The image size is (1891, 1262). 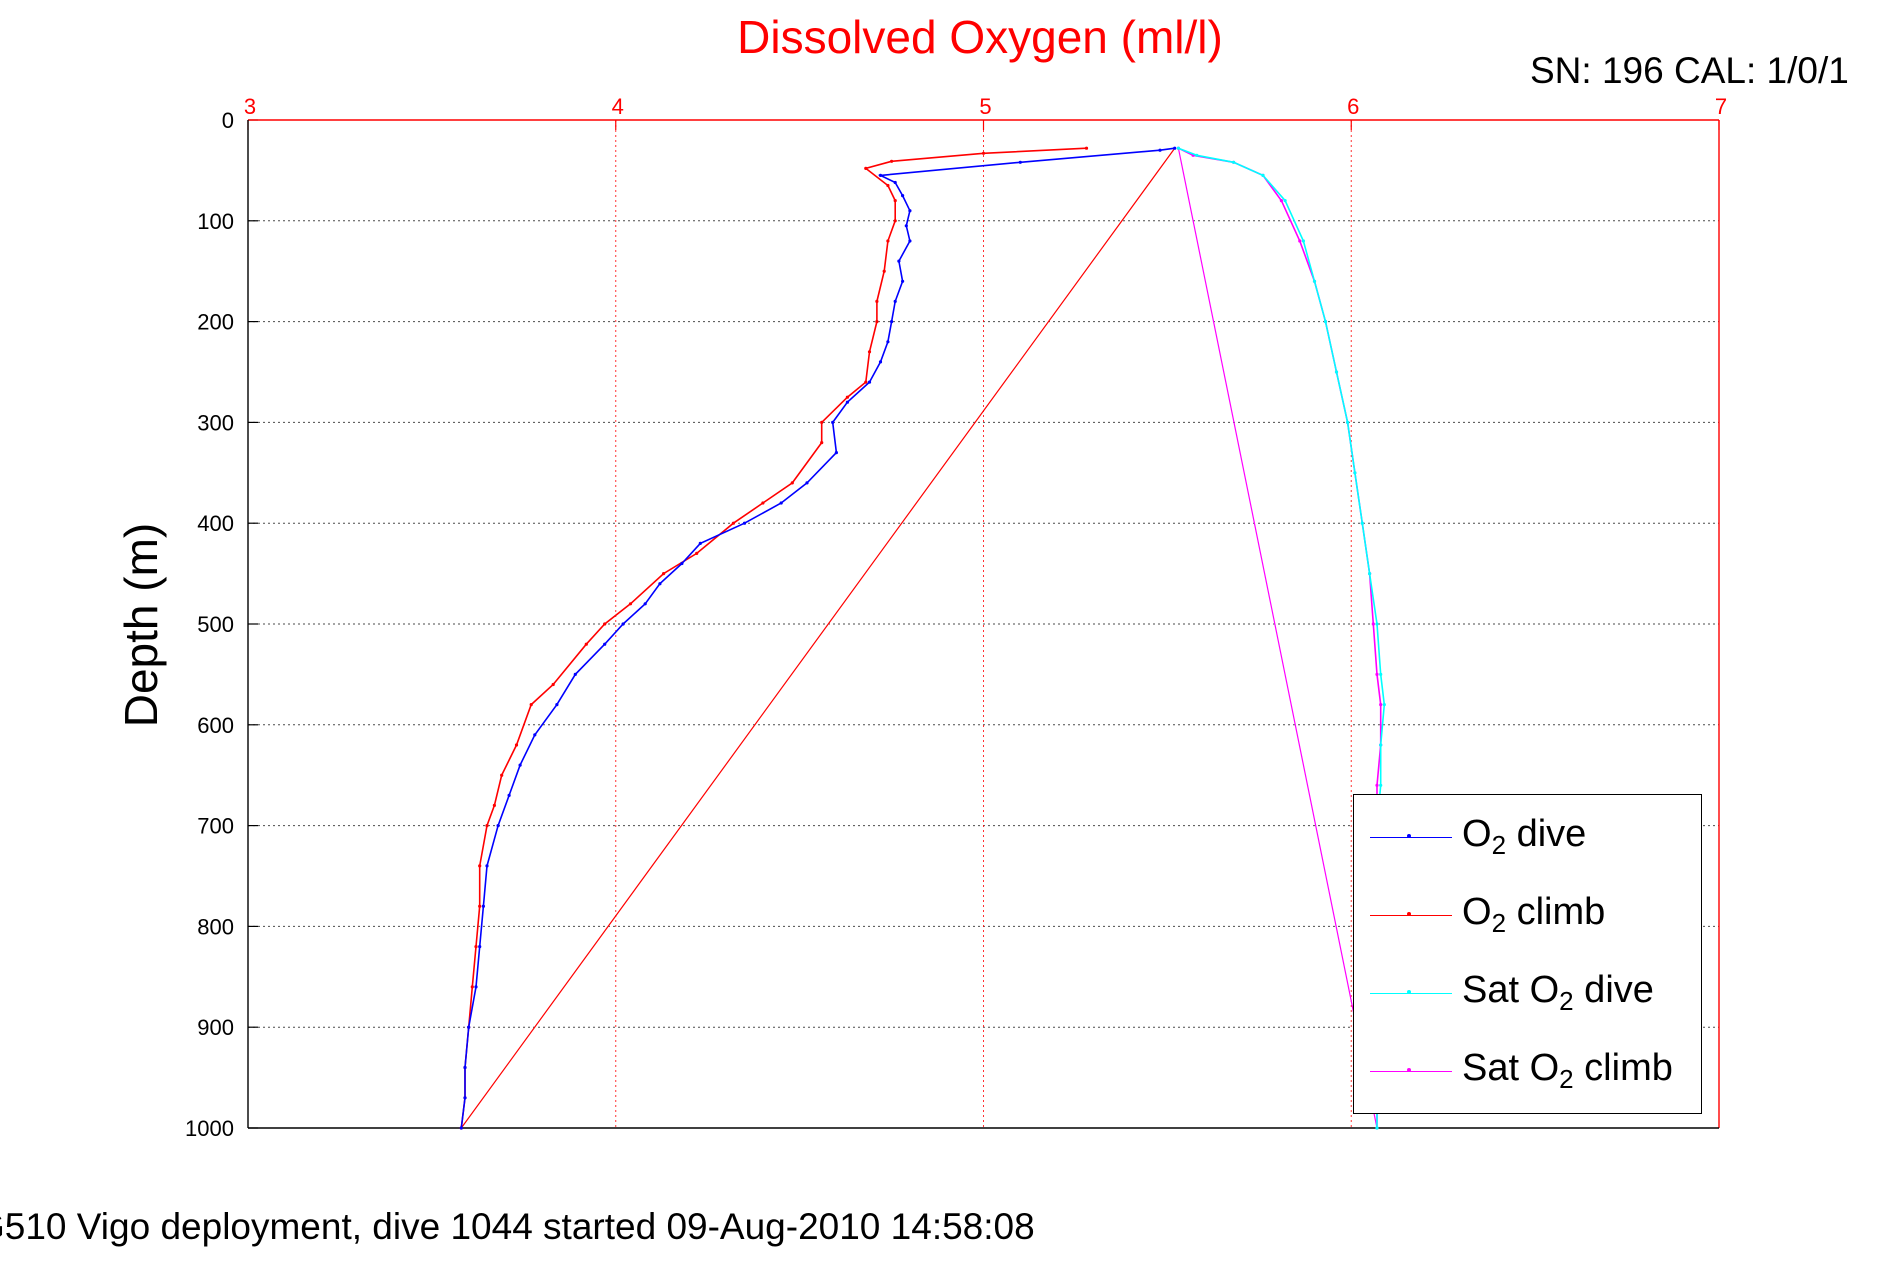 I want to click on legend-marker-sat-o2-dive, so click(x=1409, y=992).